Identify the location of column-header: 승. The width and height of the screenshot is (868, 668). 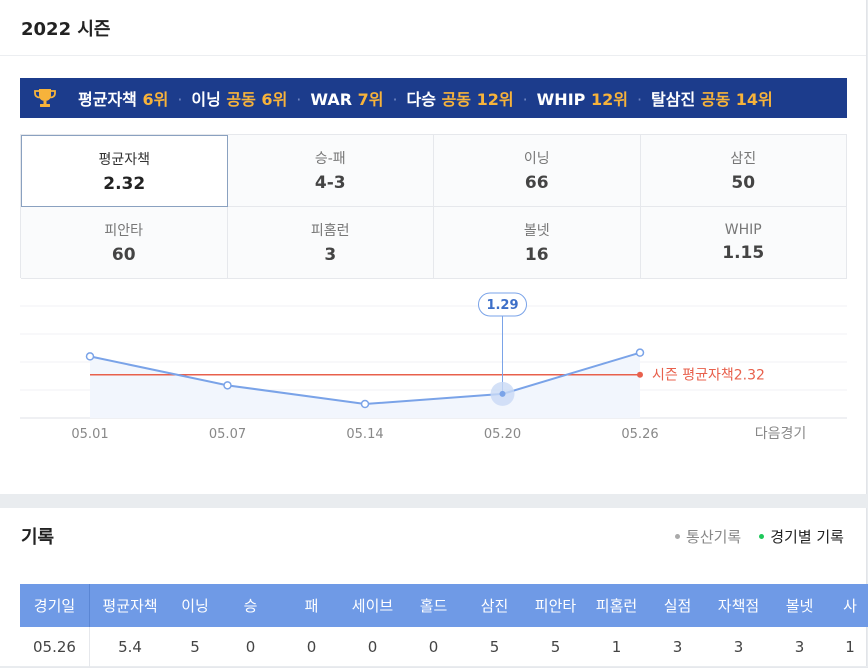
(250, 605).